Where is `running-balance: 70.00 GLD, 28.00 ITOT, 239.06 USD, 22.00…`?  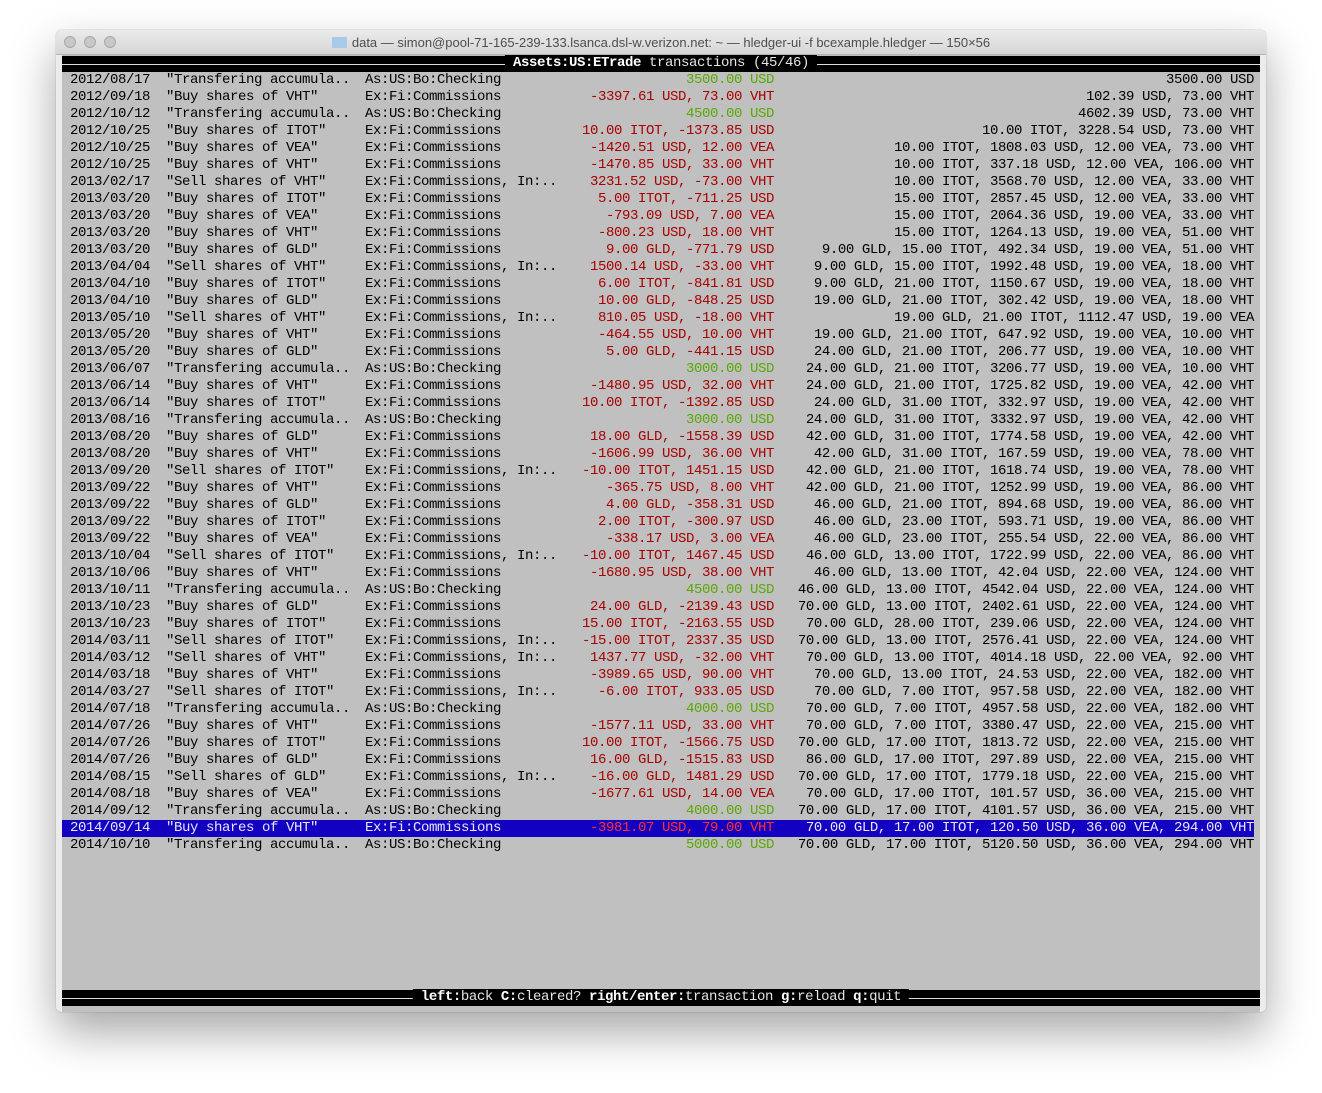 running-balance: 70.00 GLD, 28.00 ITOT, 239.06 USD, 22.00… is located at coordinates (1029, 624).